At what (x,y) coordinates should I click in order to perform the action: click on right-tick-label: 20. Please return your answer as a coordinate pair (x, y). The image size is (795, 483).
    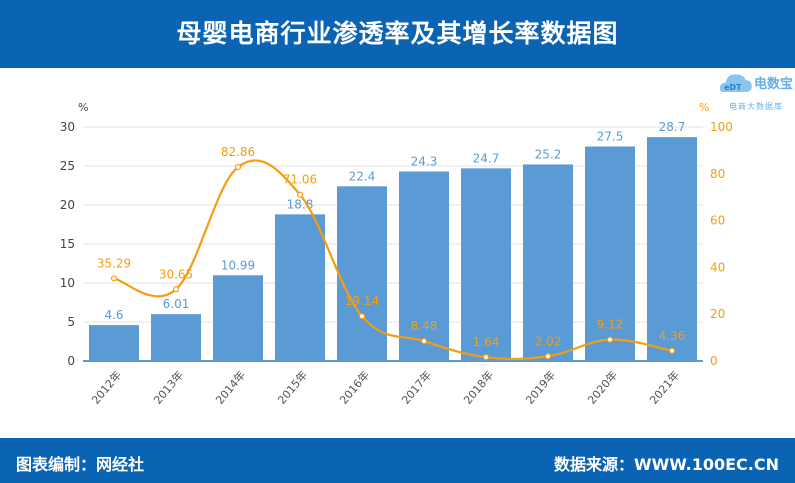
    Looking at the image, I should click on (717, 314).